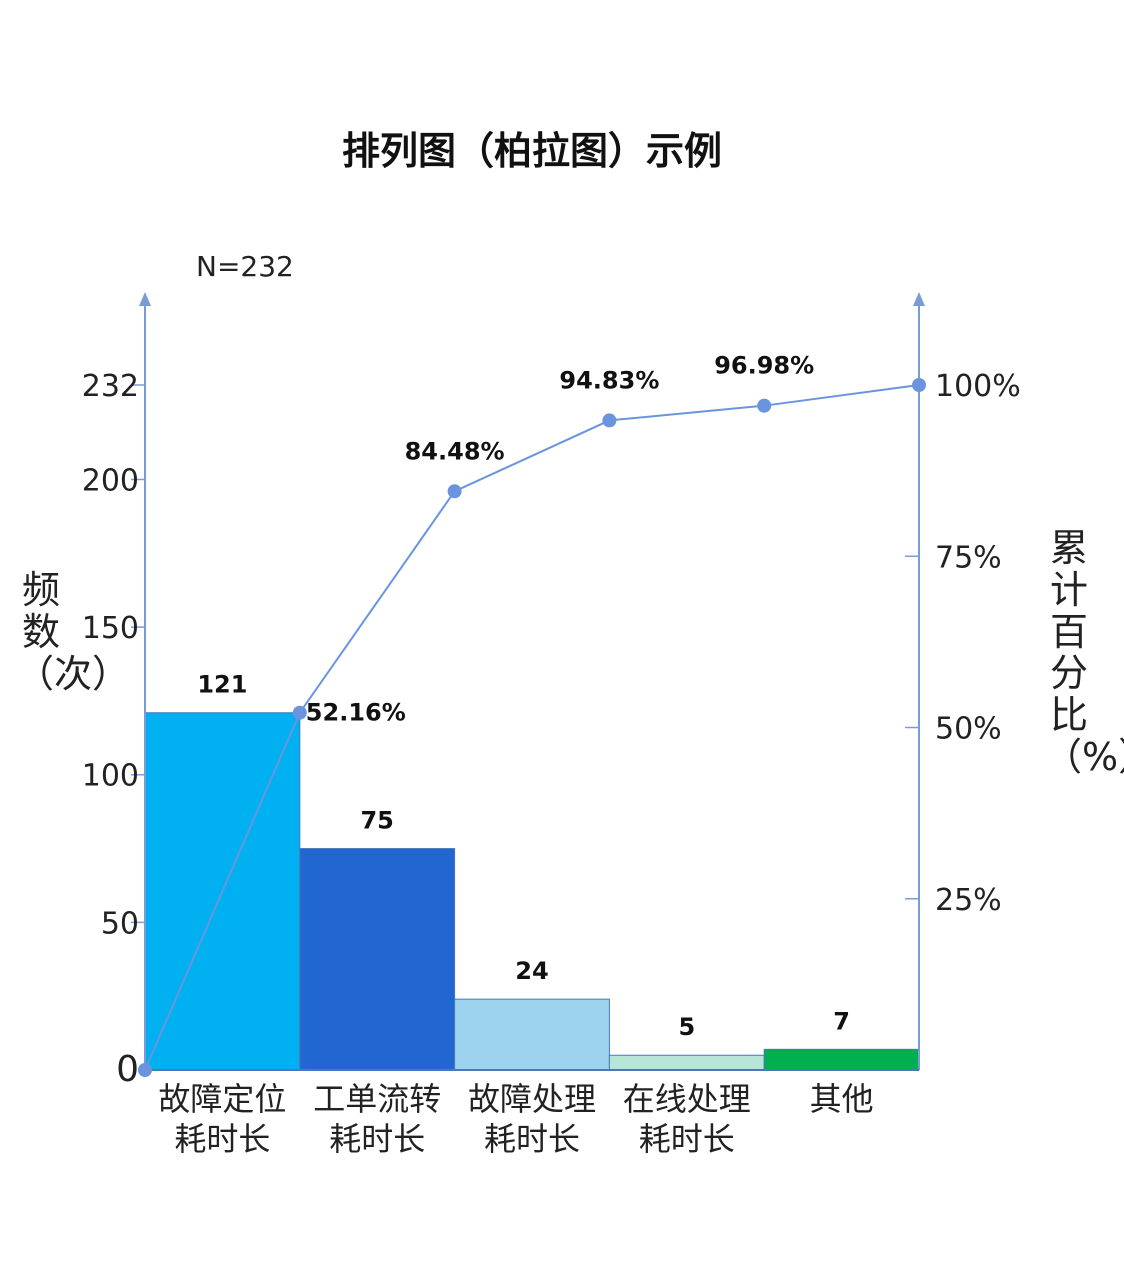  Describe the element at coordinates (110, 386) in the screenshot. I see `y-left-tick-label: 232` at that location.